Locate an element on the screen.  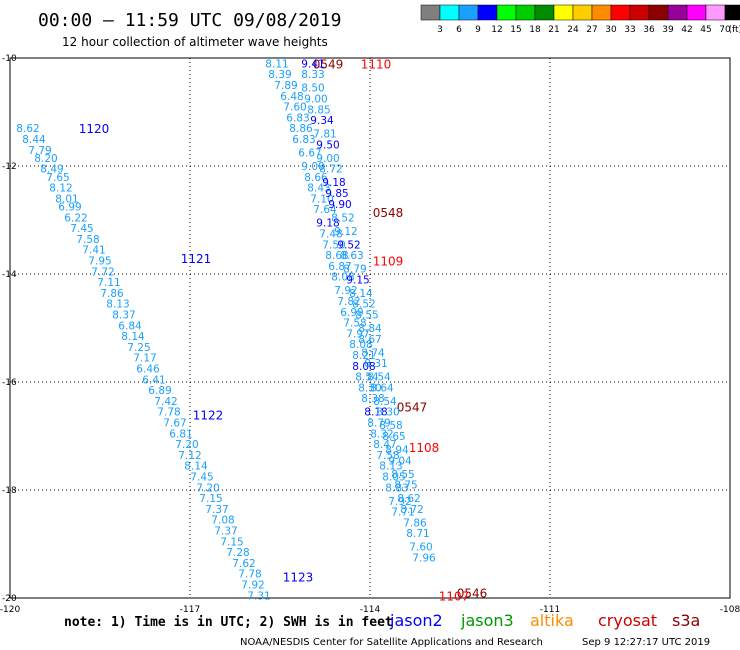
wave-height-value: 9.90 is located at coordinates (339, 205).